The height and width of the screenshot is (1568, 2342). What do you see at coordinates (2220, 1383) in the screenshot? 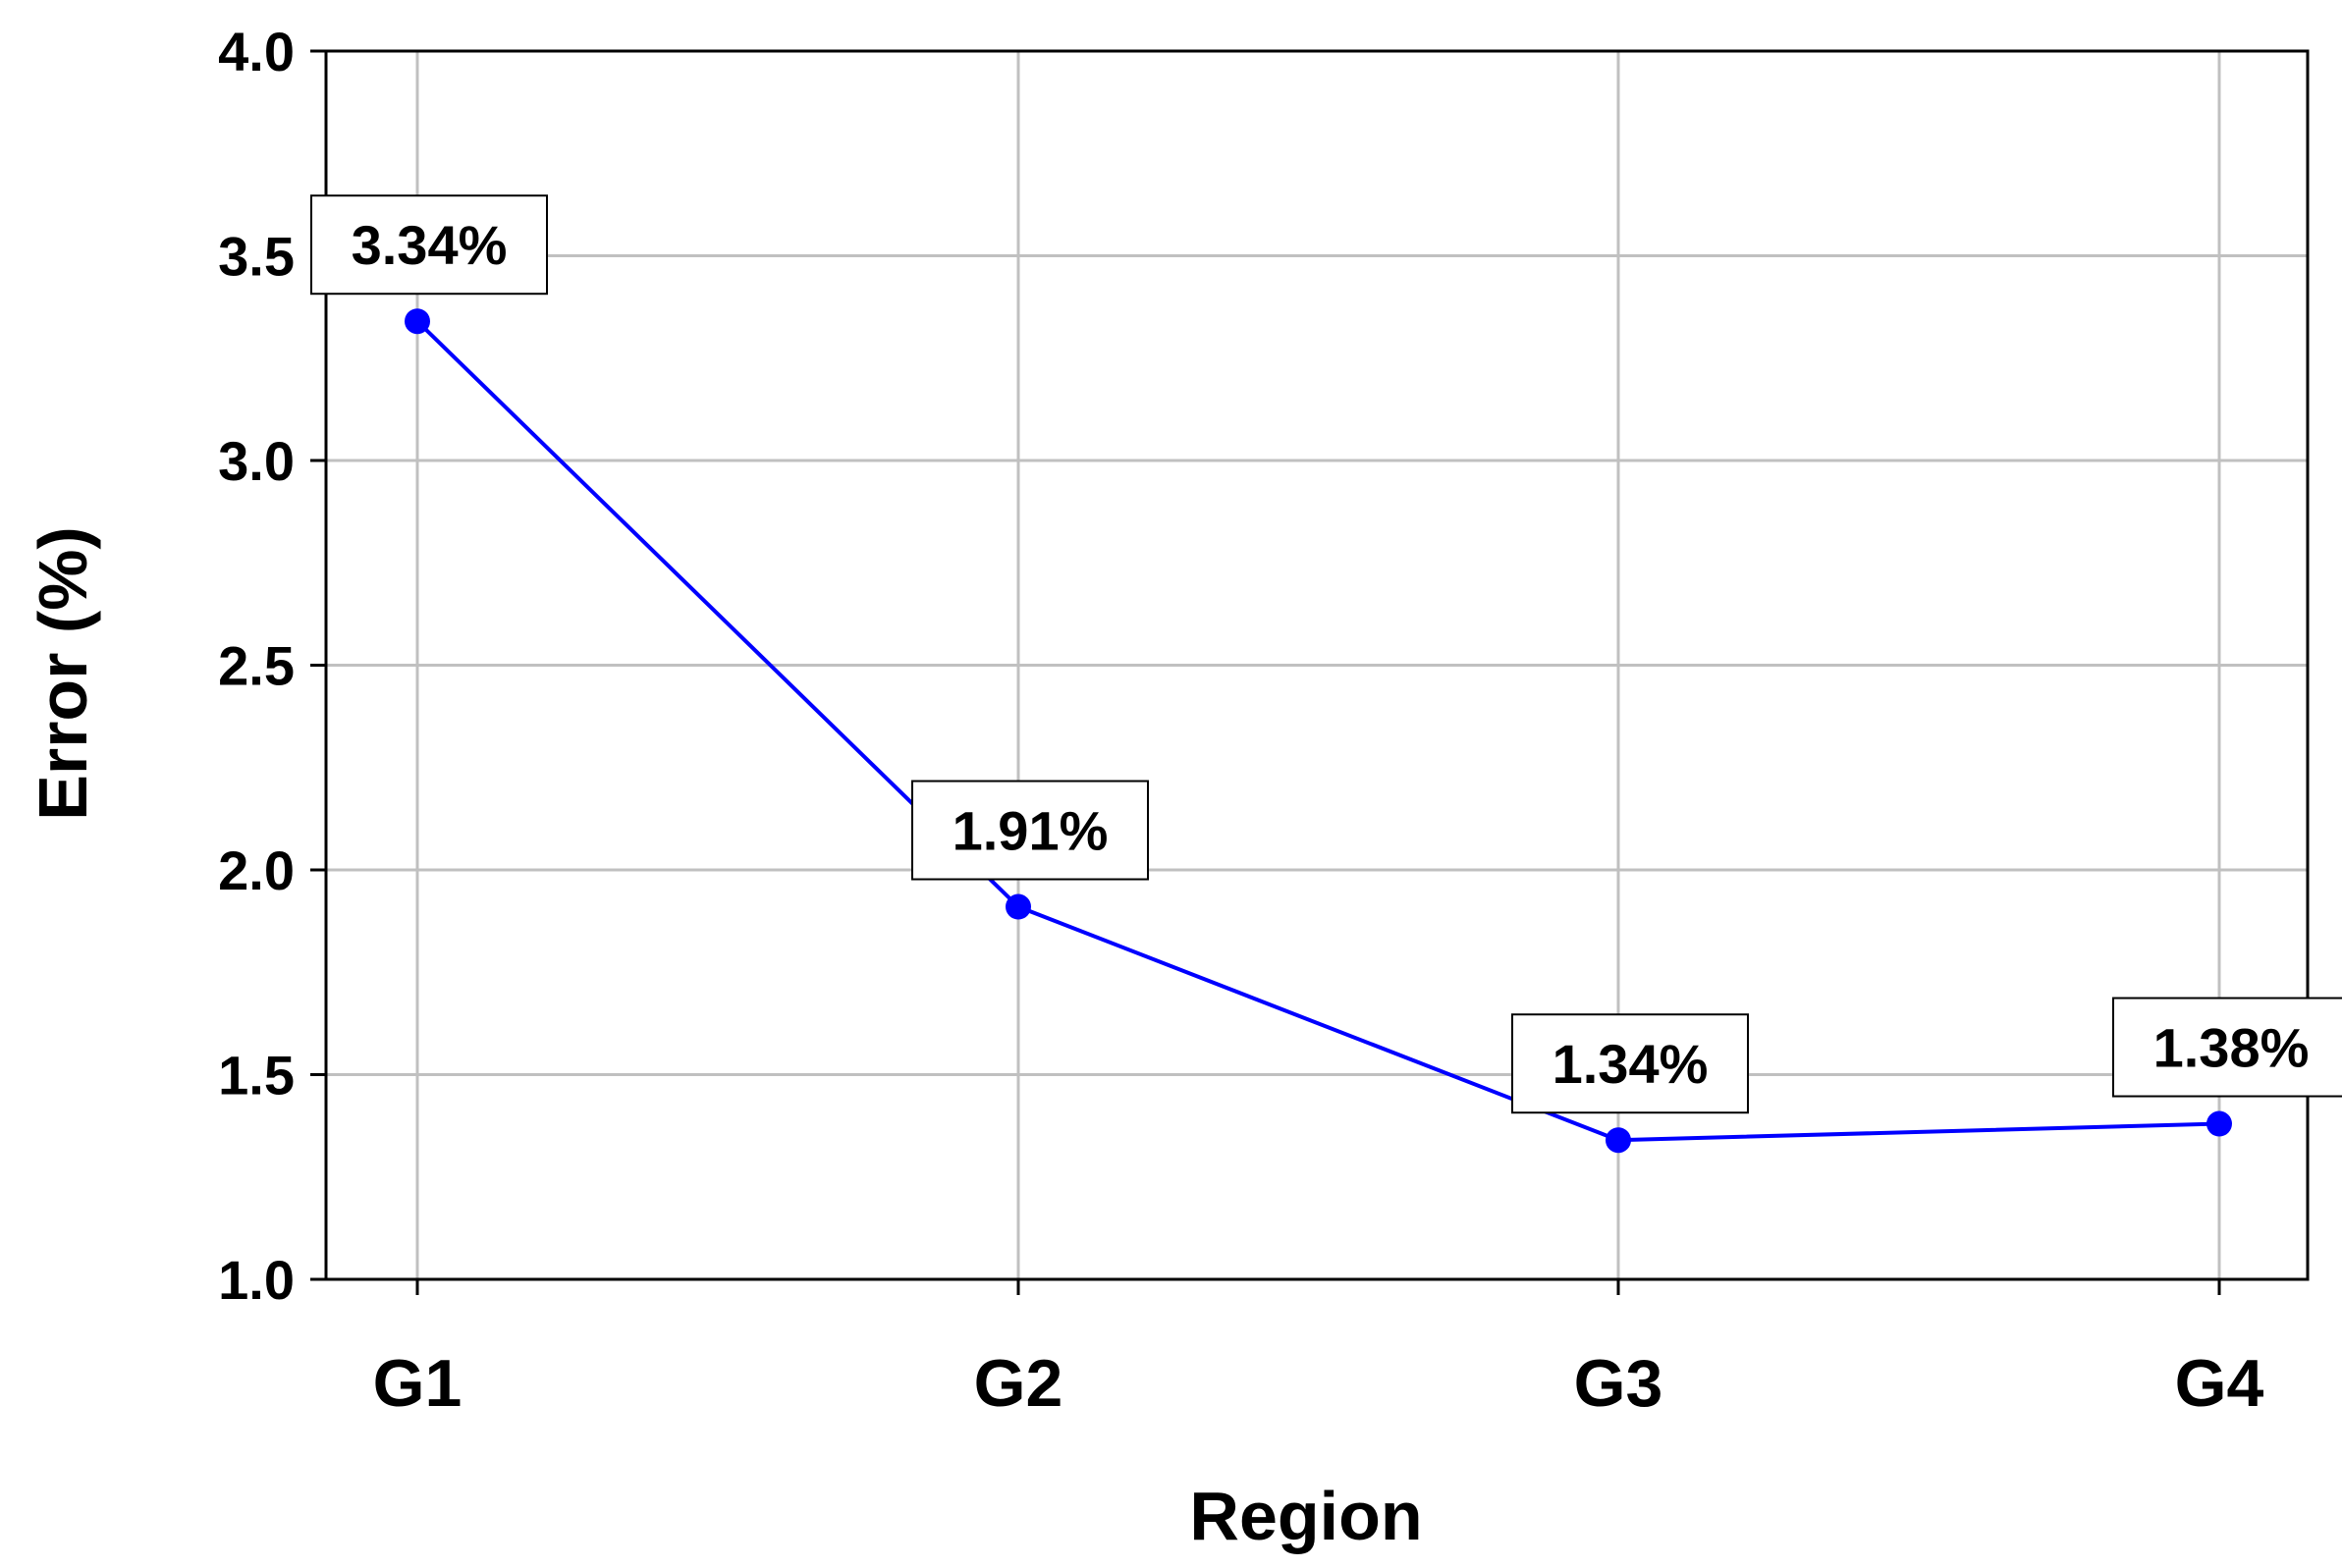
I see `x-tick-label: G4` at bounding box center [2220, 1383].